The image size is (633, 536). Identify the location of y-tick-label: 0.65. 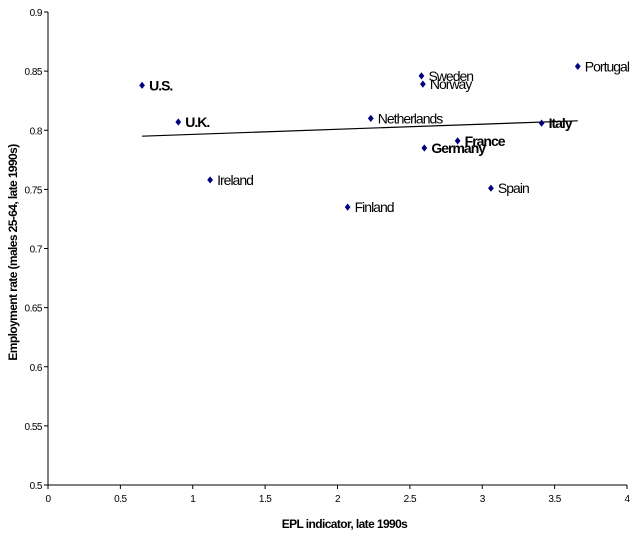
(34, 309).